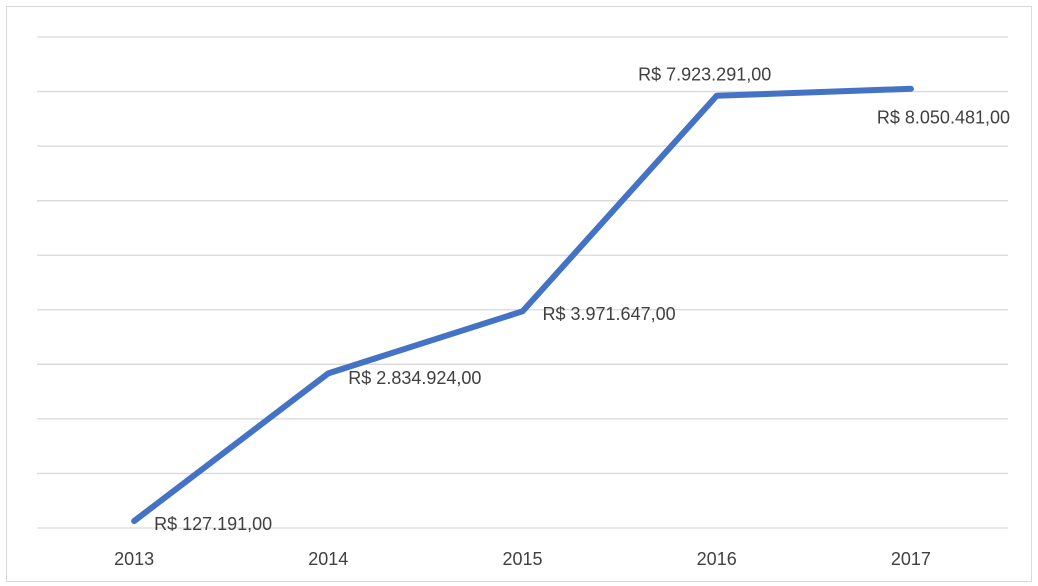 This screenshot has height=586, width=1038. I want to click on data-label: R$ 127.191,00, so click(213, 524).